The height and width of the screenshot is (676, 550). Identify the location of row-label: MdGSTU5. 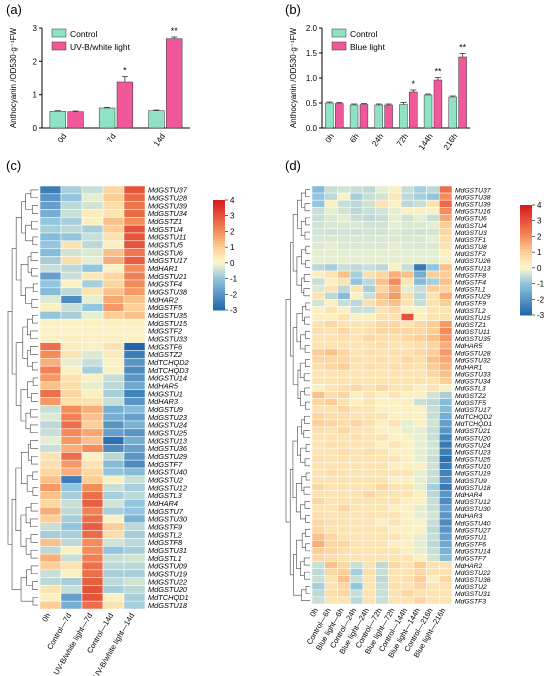
(166, 245).